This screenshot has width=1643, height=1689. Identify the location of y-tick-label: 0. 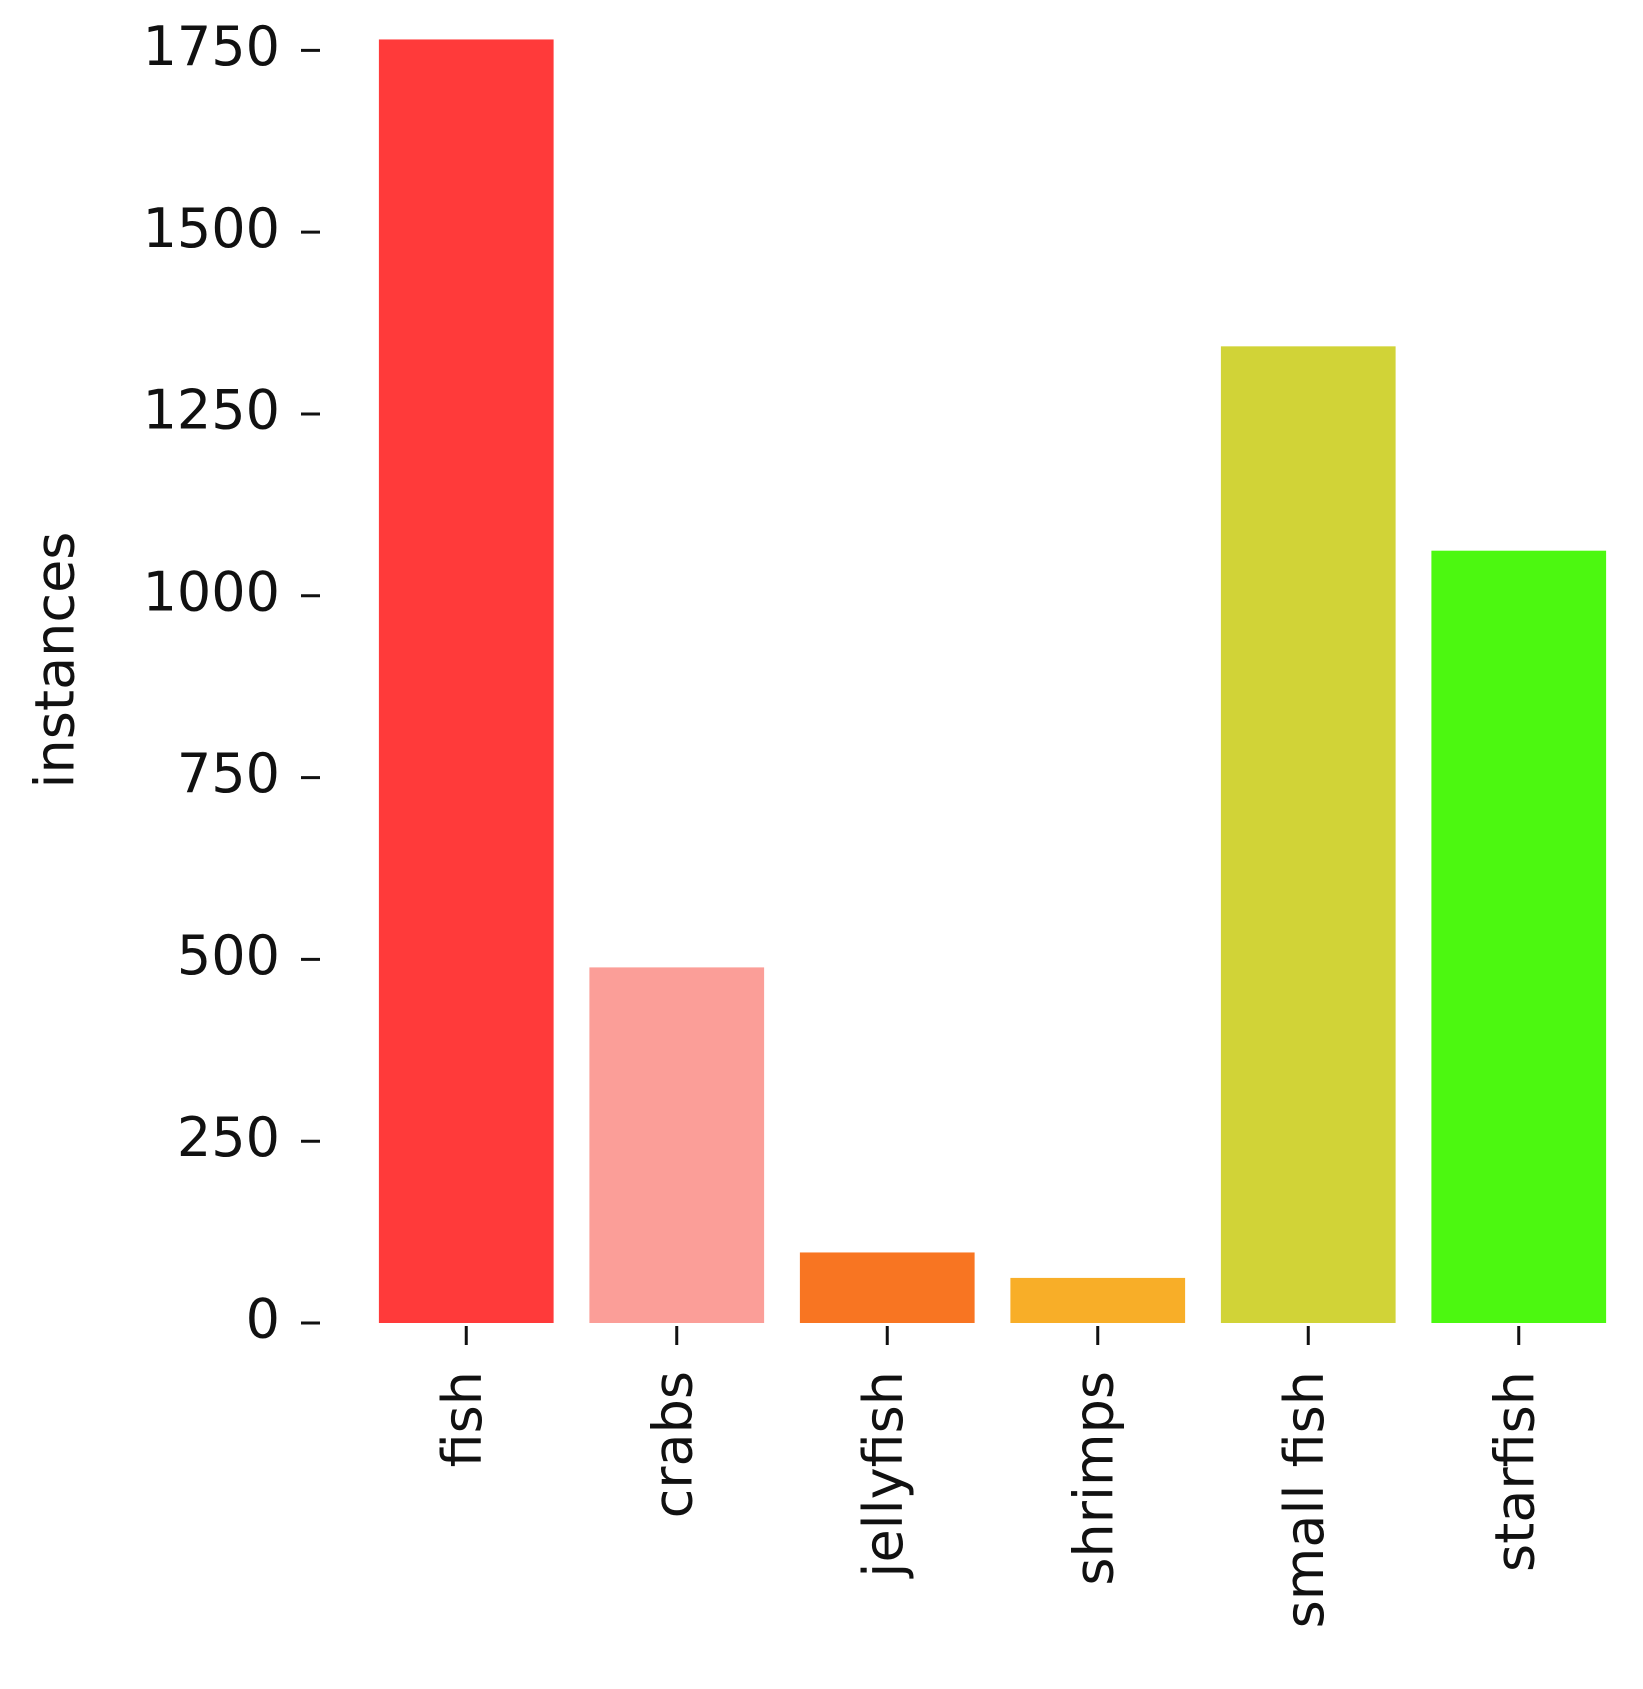
(263, 1319).